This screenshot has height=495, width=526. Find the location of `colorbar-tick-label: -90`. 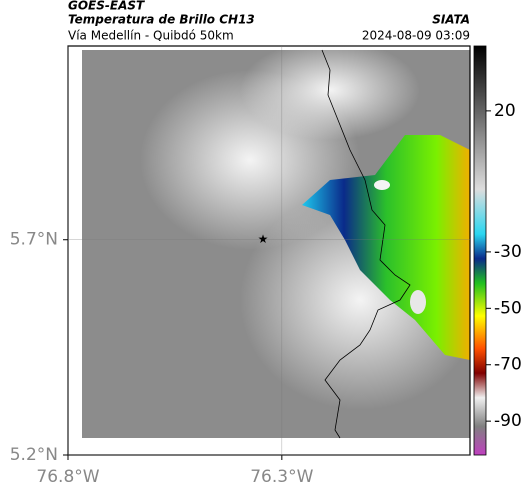

colorbar-tick-label: -90 is located at coordinates (508, 421).